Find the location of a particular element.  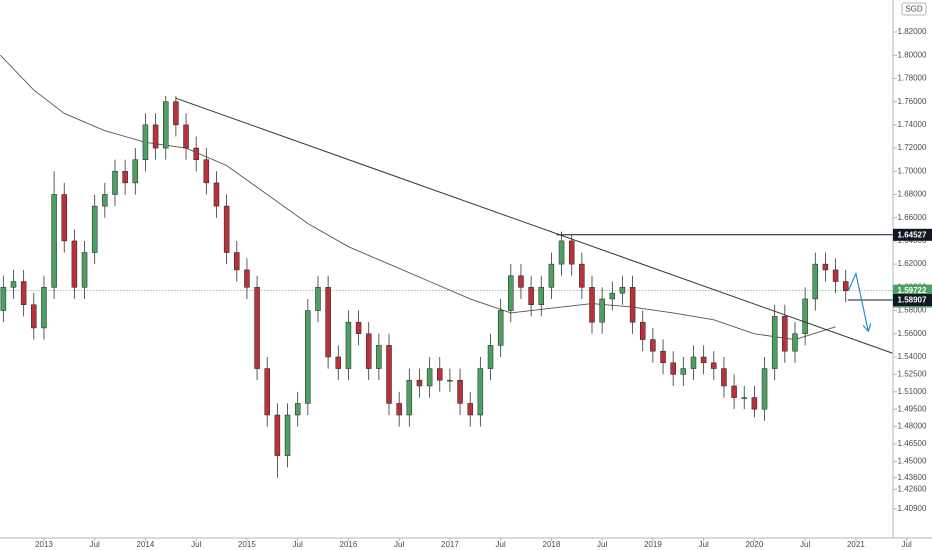

price-label: 1.58907 is located at coordinates (912, 300).